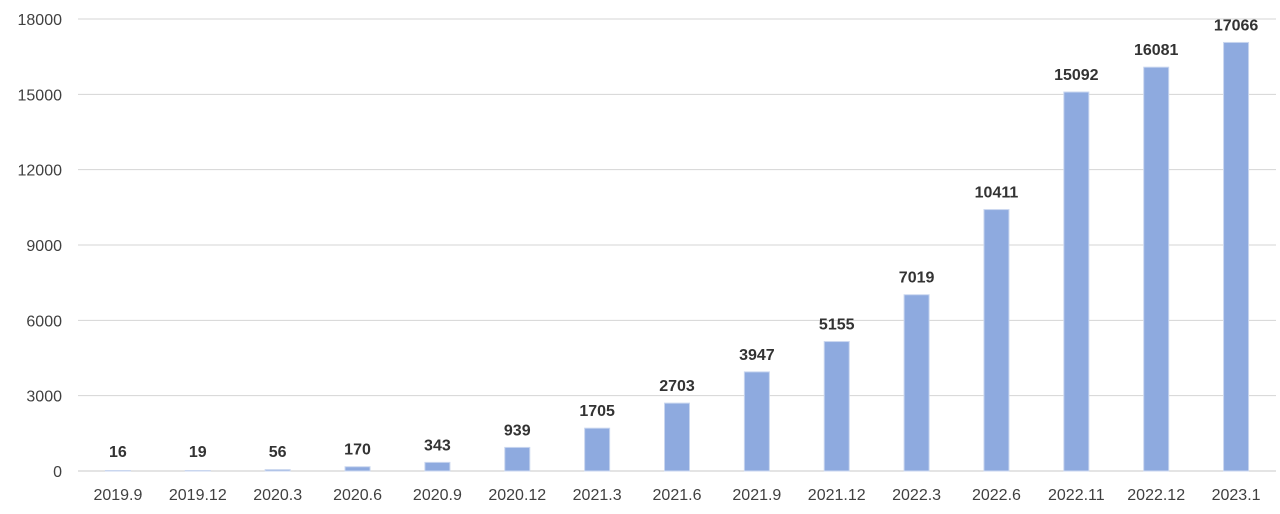 The height and width of the screenshot is (514, 1280). What do you see at coordinates (1156, 269) in the screenshot?
I see `bar-2022.12` at bounding box center [1156, 269].